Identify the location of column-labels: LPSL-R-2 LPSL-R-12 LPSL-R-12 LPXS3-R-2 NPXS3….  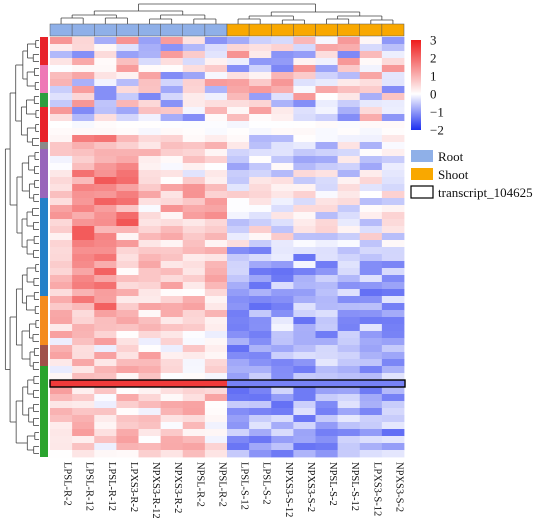
(233, 490).